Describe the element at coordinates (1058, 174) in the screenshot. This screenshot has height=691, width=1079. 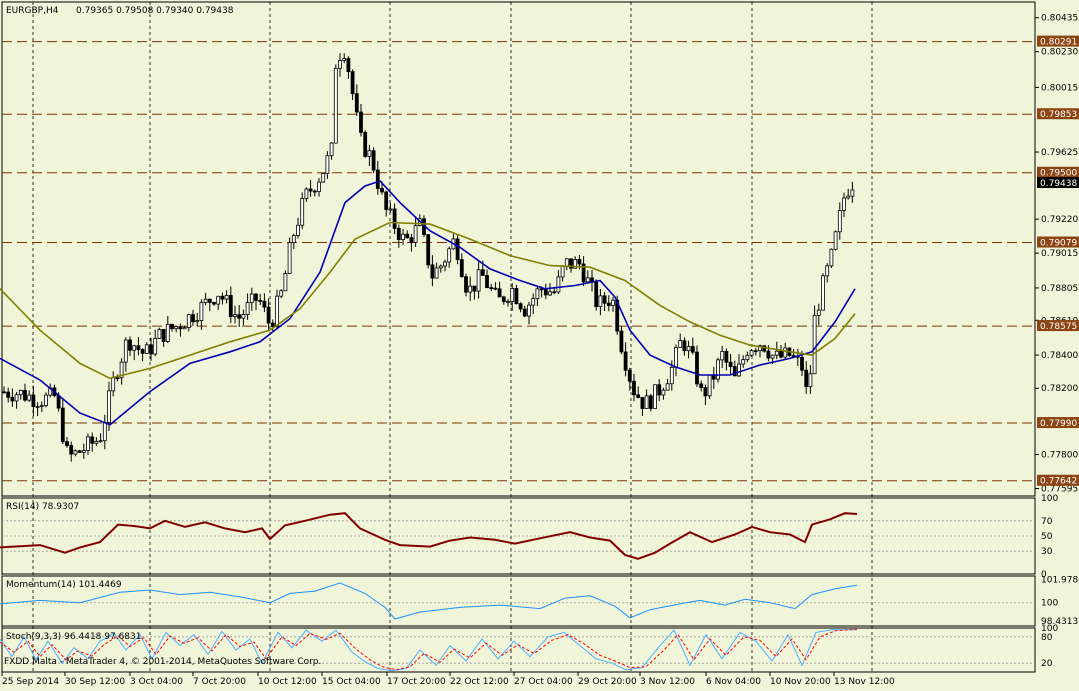
I see `level-label: 0.79500` at that location.